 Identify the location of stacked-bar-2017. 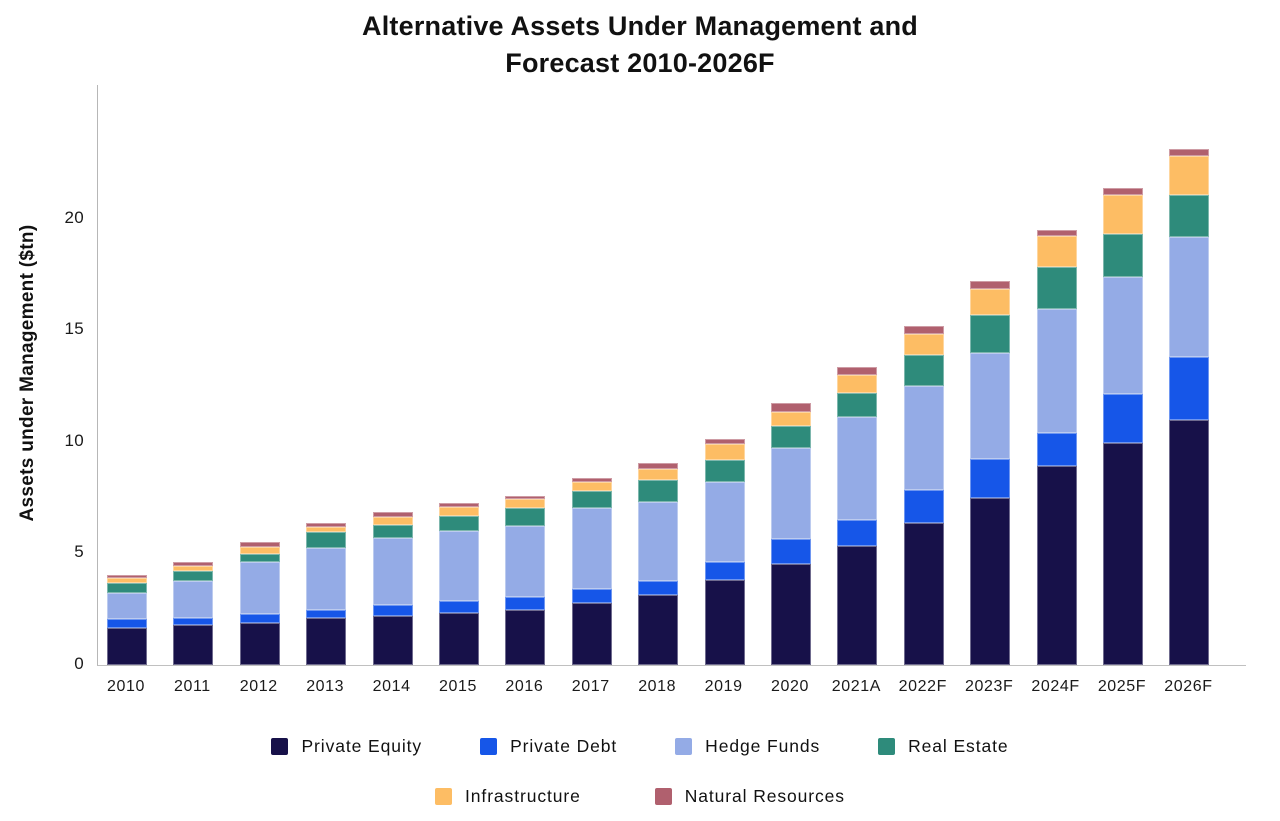
(591, 571).